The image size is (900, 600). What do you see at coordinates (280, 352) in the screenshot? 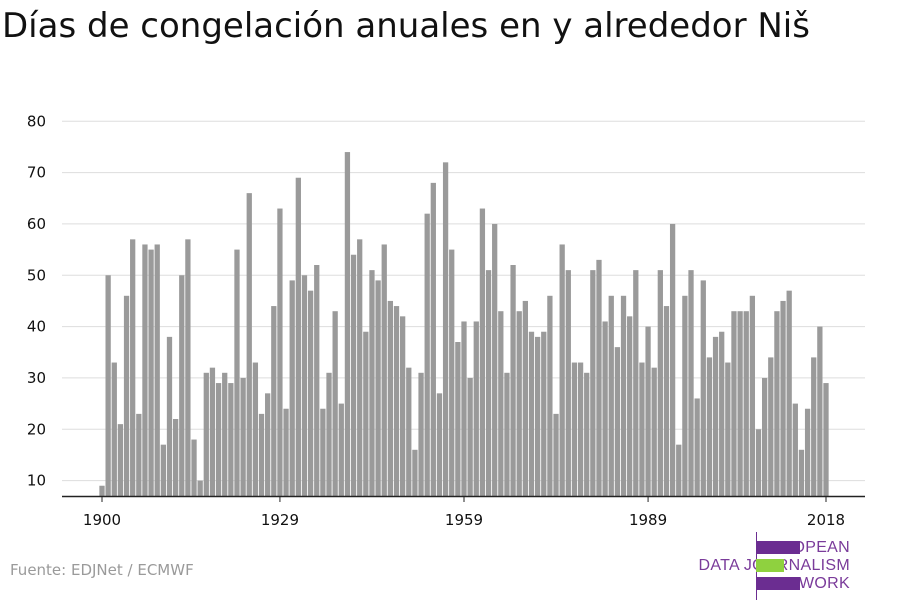
I see `bar-1929` at bounding box center [280, 352].